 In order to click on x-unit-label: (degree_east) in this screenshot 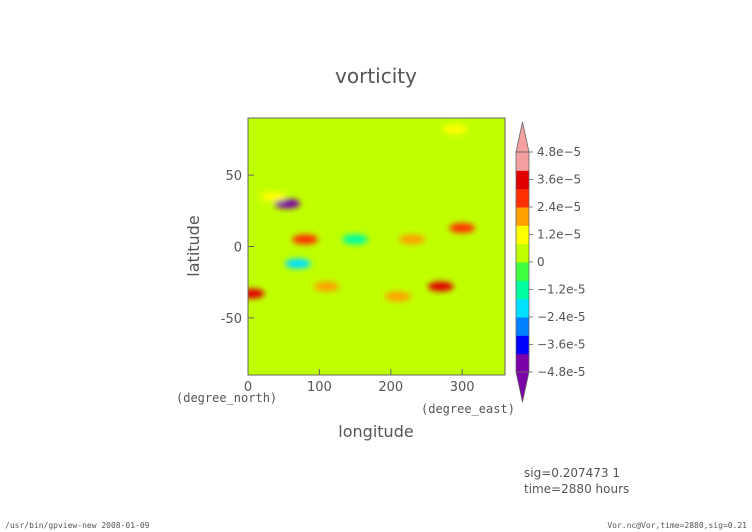, I will do `click(468, 409)`.